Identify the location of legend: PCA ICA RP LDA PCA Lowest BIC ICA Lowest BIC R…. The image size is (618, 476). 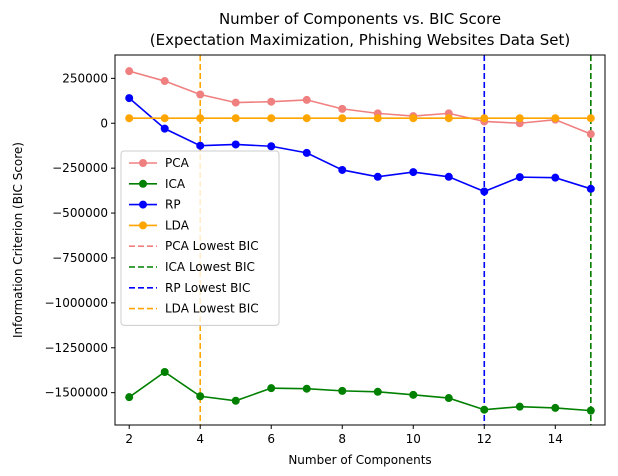
(200, 238).